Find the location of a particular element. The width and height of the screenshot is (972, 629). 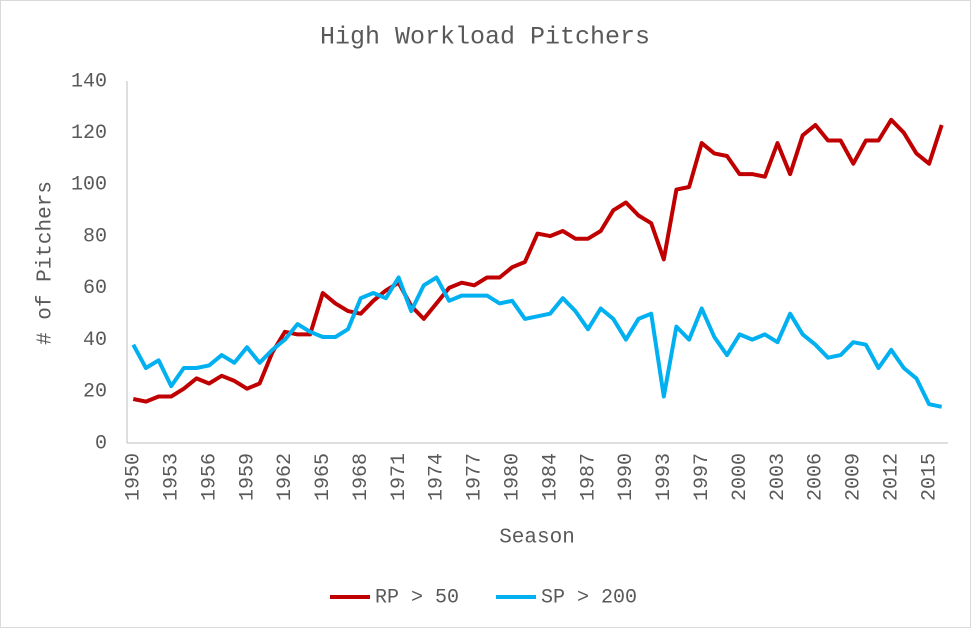

x-tick-label: 2009 is located at coordinates (854, 477).